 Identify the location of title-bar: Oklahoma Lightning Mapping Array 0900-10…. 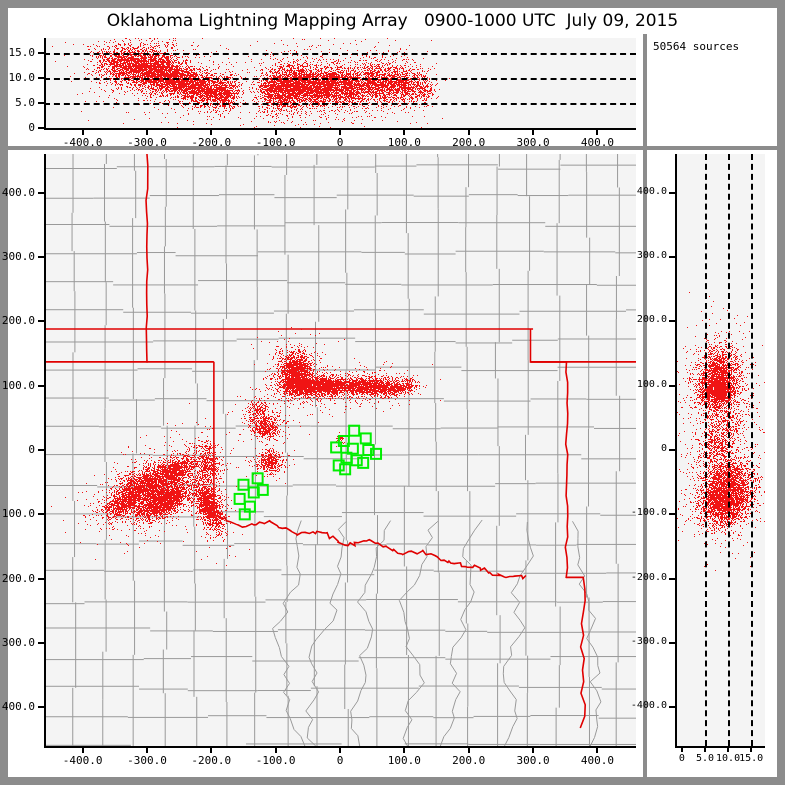
(392, 21).